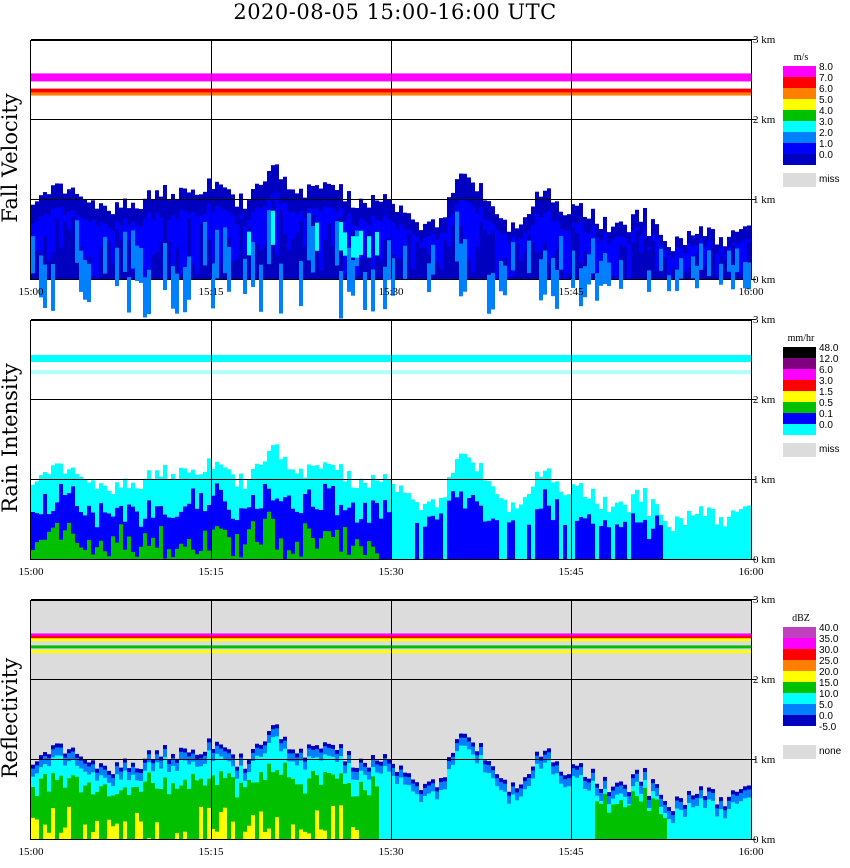 This screenshot has height=868, width=850. Describe the element at coordinates (829, 628) in the screenshot. I see `legend-label: 40.0` at that location.